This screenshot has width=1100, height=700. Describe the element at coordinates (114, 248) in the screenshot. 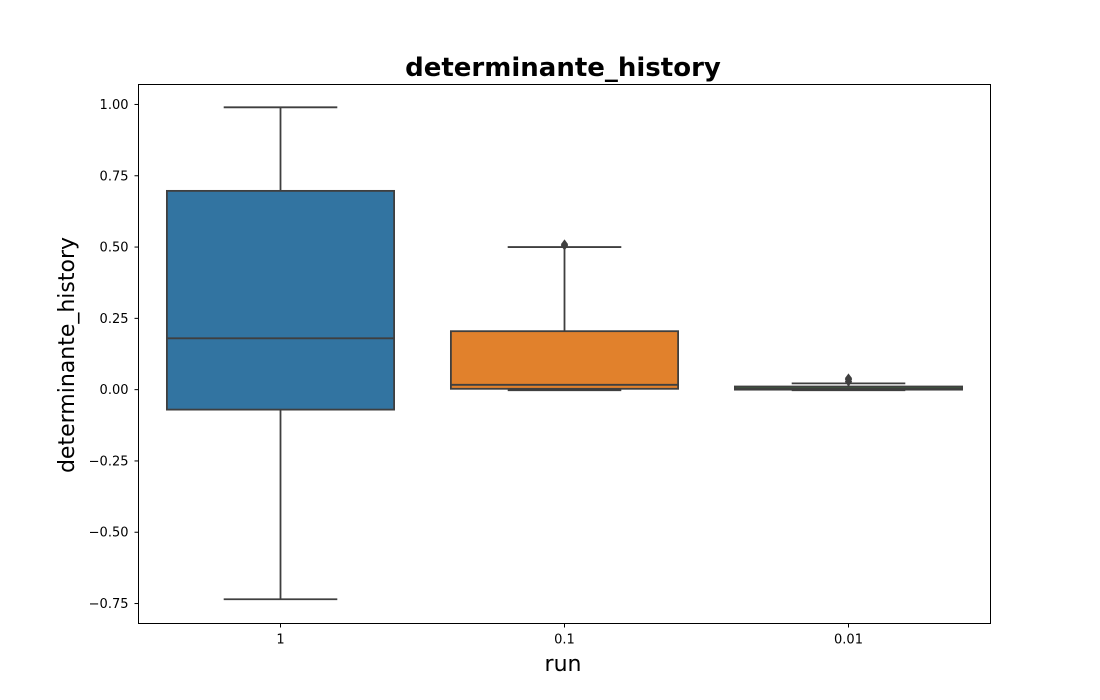

I see `y-tick-label: 0.50` at that location.